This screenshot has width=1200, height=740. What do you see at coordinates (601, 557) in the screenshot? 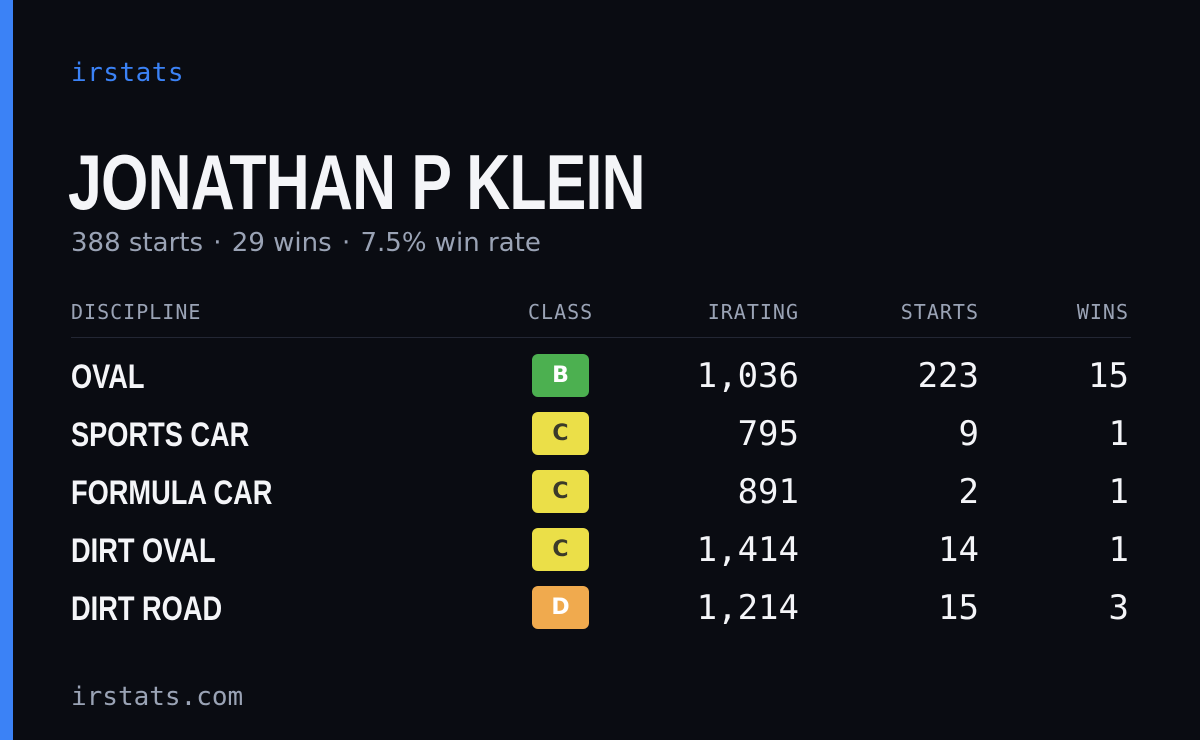
I see `table-row: DIRT OVAL C 1,414 14 1` at bounding box center [601, 557].